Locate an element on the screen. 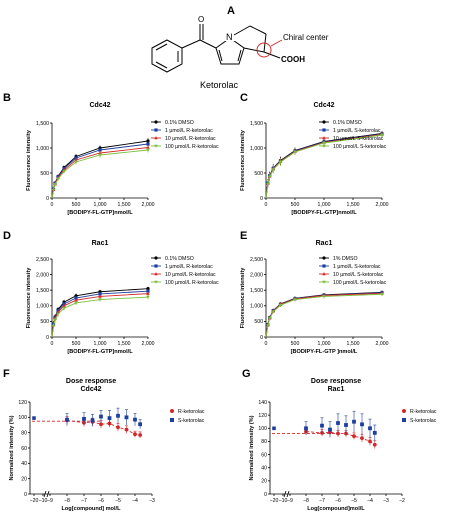 The width and height of the screenshot is (474, 512). x-axis-label: Log[compound] mol/L is located at coordinates (91, 509).